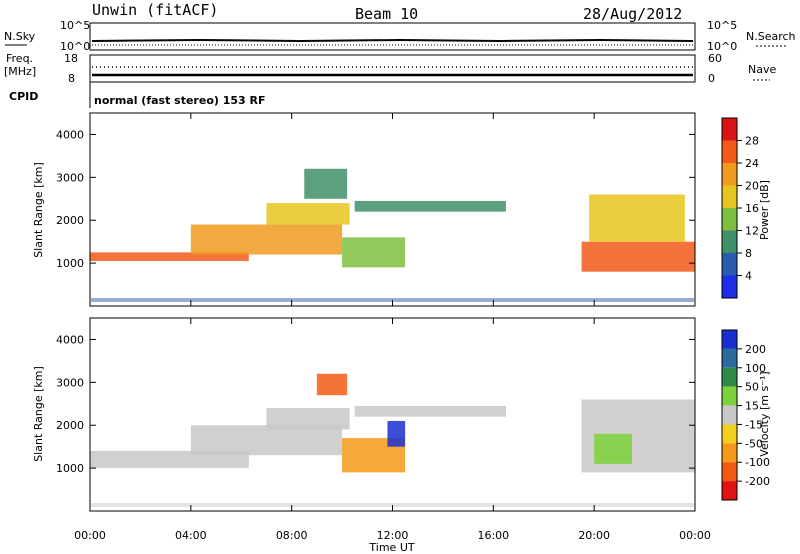  Describe the element at coordinates (752, 231) in the screenshot. I see `power-colorbar-tick-label: 12` at that location.